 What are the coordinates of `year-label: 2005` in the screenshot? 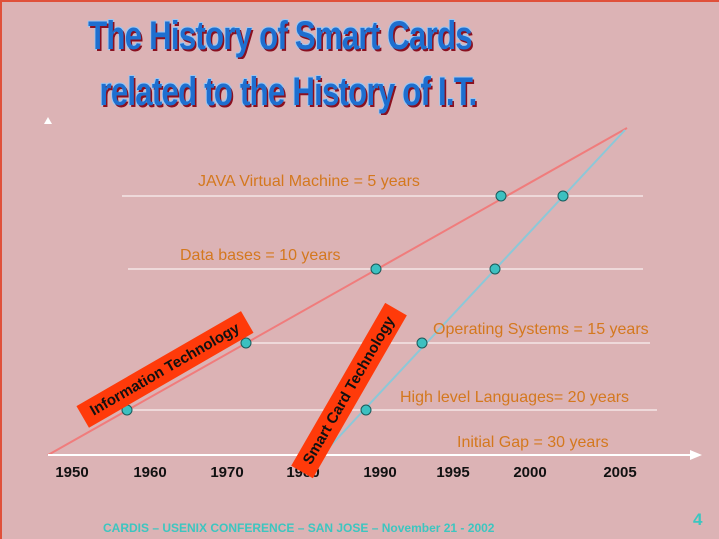 It's located at (620, 472).